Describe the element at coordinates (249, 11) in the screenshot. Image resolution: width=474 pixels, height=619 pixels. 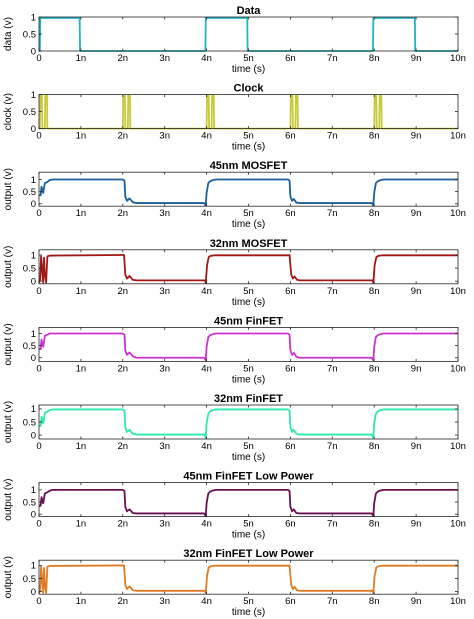
I see `chart-title: Data` at that location.